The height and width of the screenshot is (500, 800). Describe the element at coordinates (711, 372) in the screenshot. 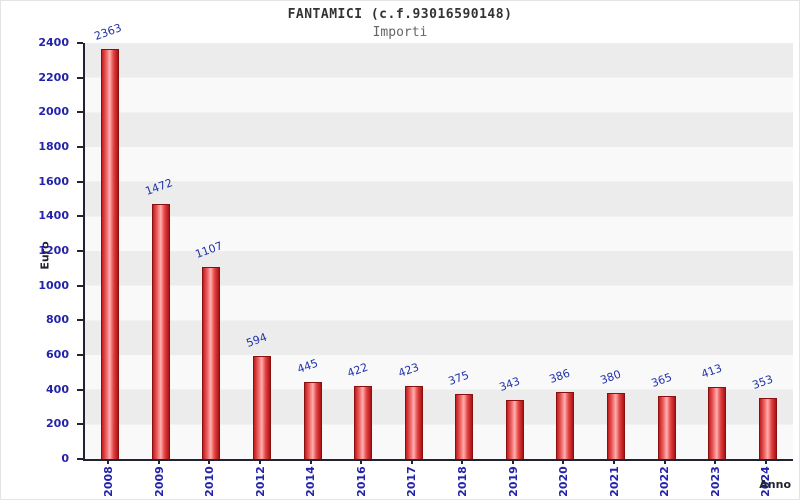

I see `bar-value-label: 413` at that location.